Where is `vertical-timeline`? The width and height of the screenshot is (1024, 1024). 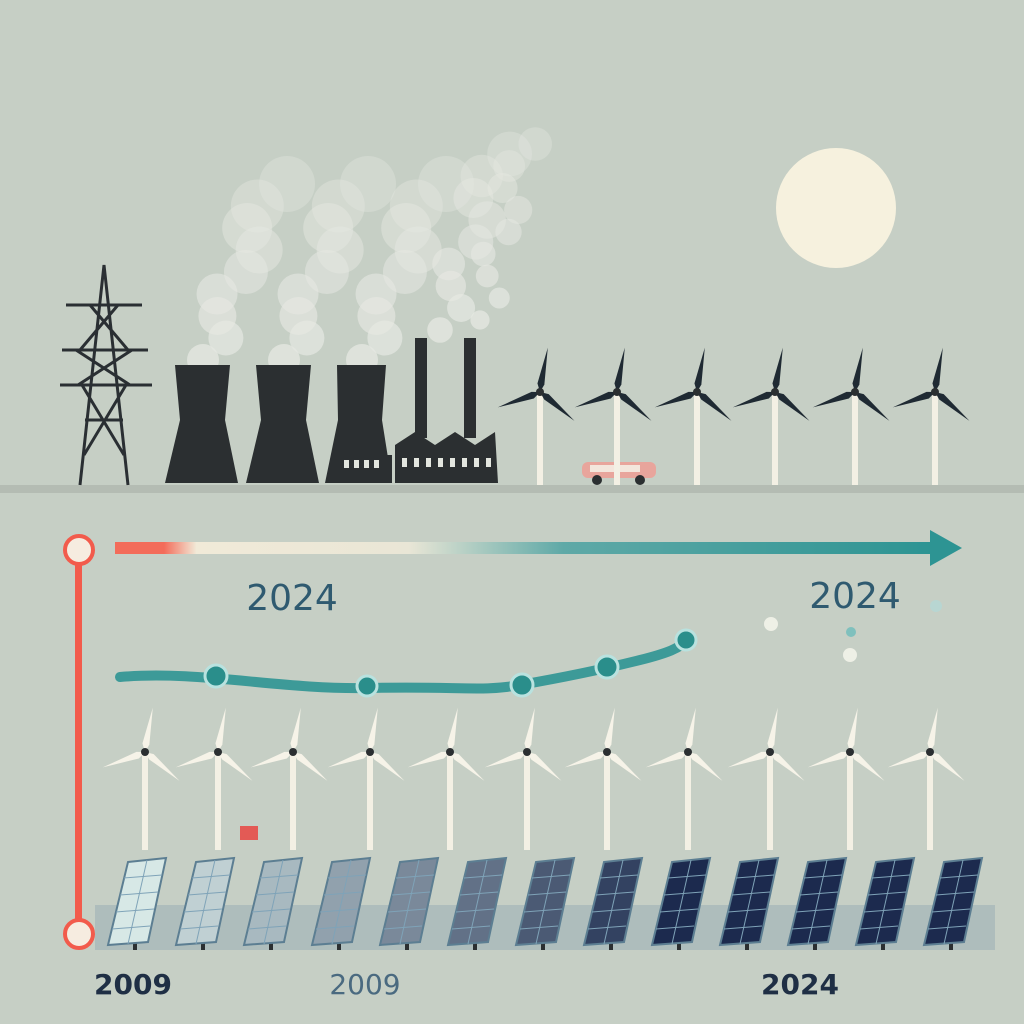 vertical-timeline is located at coordinates (78, 742).